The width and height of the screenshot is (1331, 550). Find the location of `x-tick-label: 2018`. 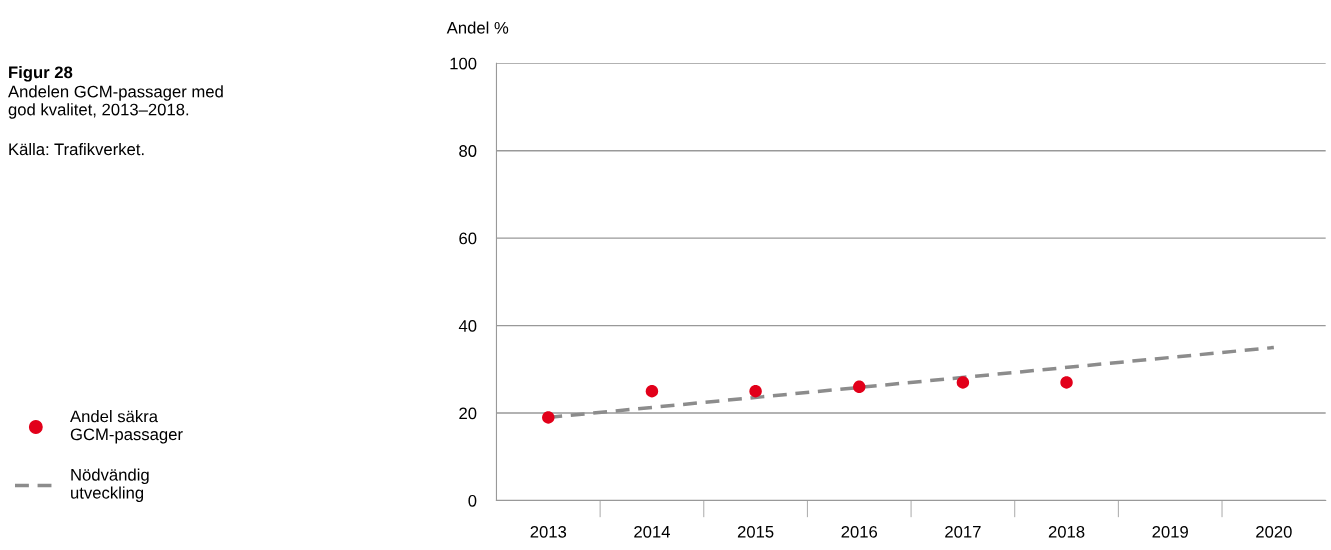

x-tick-label: 2018 is located at coordinates (1066, 531).